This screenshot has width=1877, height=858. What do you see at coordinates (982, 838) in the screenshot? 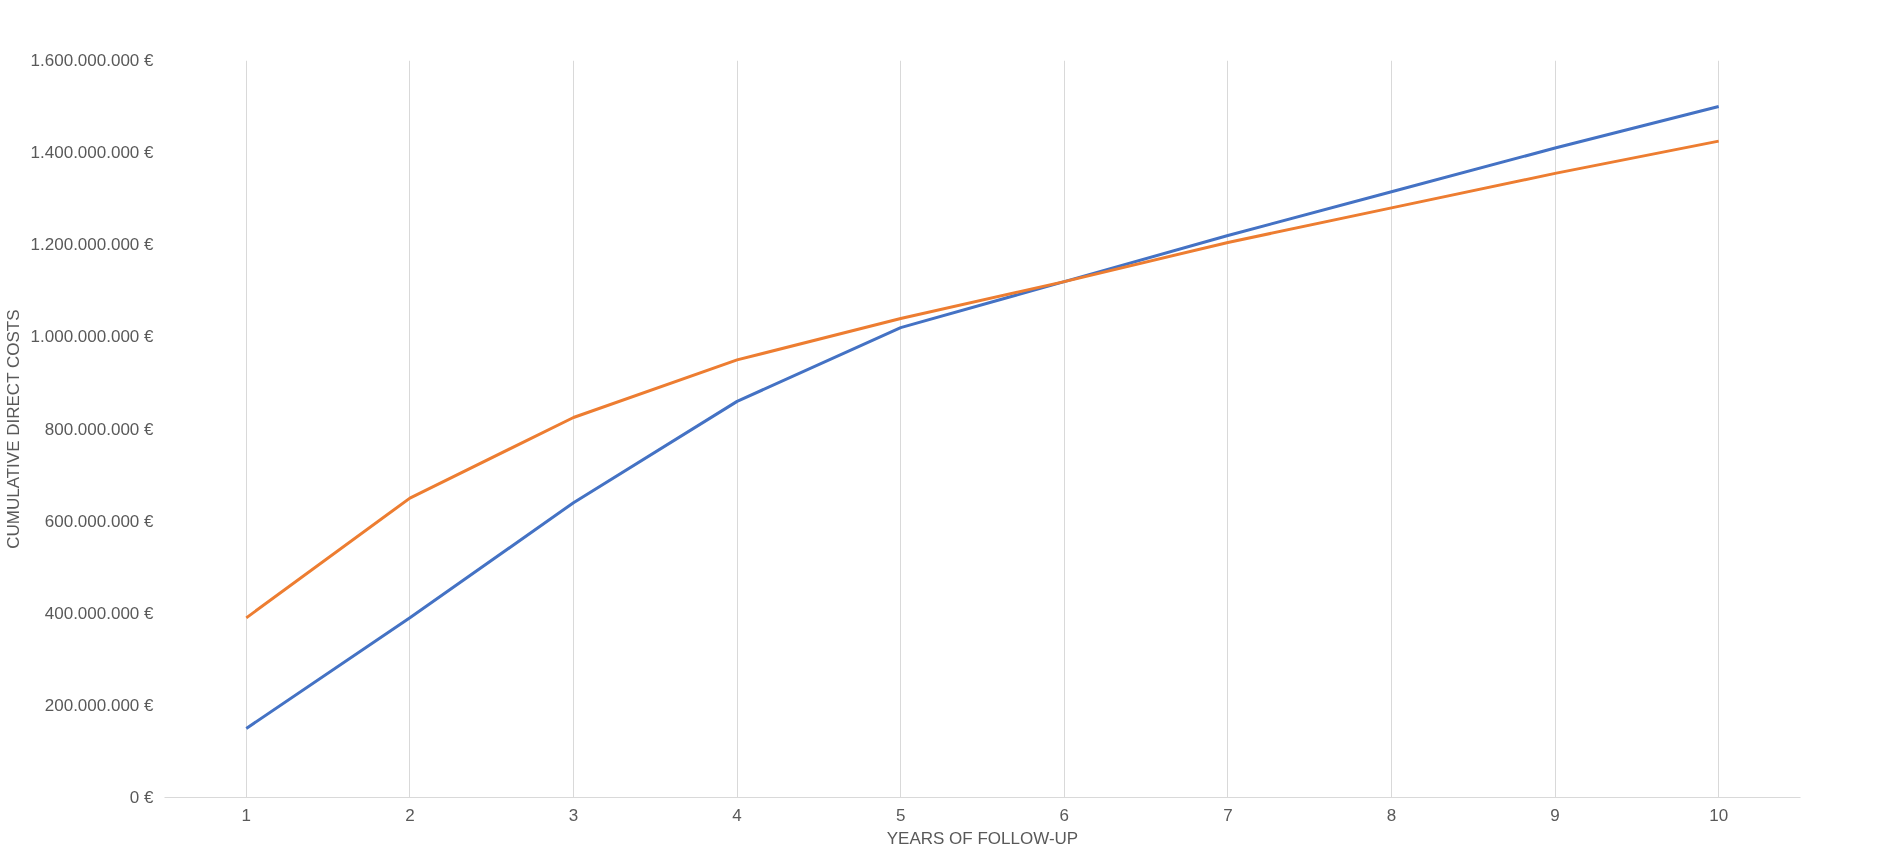
I see `x-axis-title: YEARS OF FOLLOW-UP` at bounding box center [982, 838].